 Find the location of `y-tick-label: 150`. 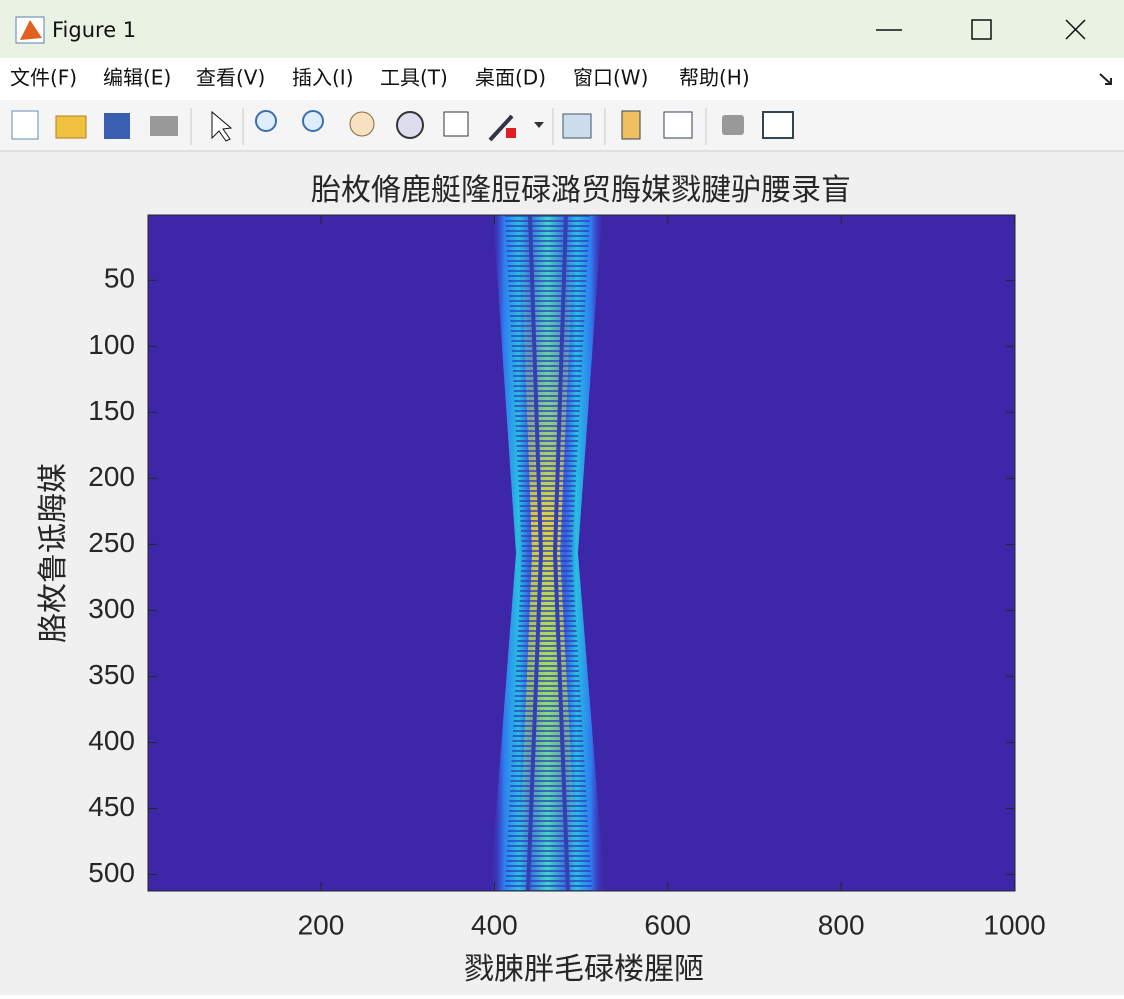

y-tick-label: 150 is located at coordinates (111, 410).